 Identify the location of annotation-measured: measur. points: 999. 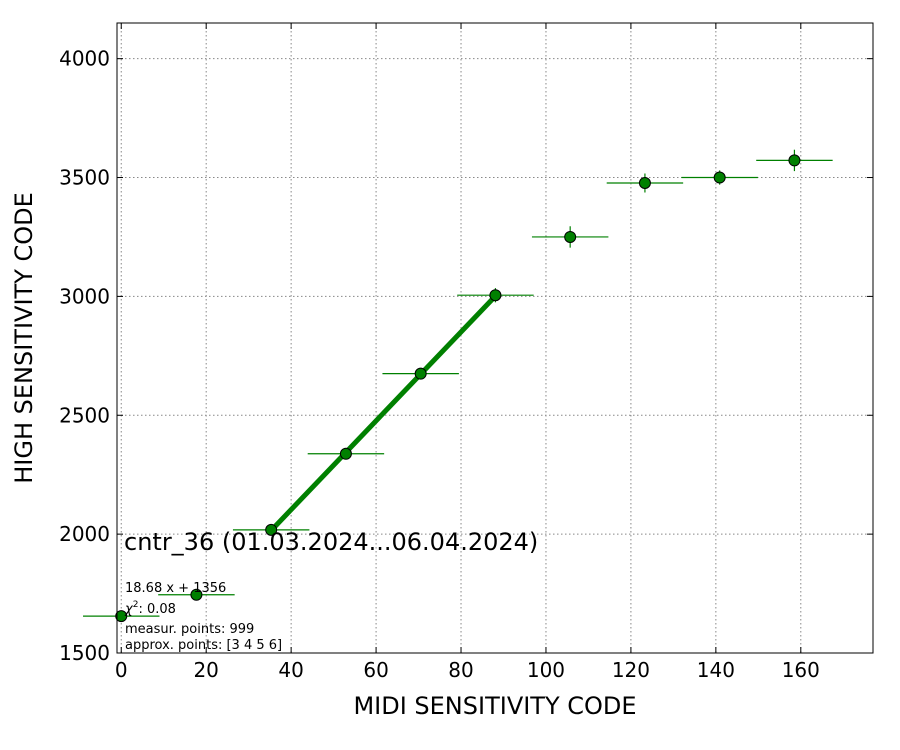
(189, 629).